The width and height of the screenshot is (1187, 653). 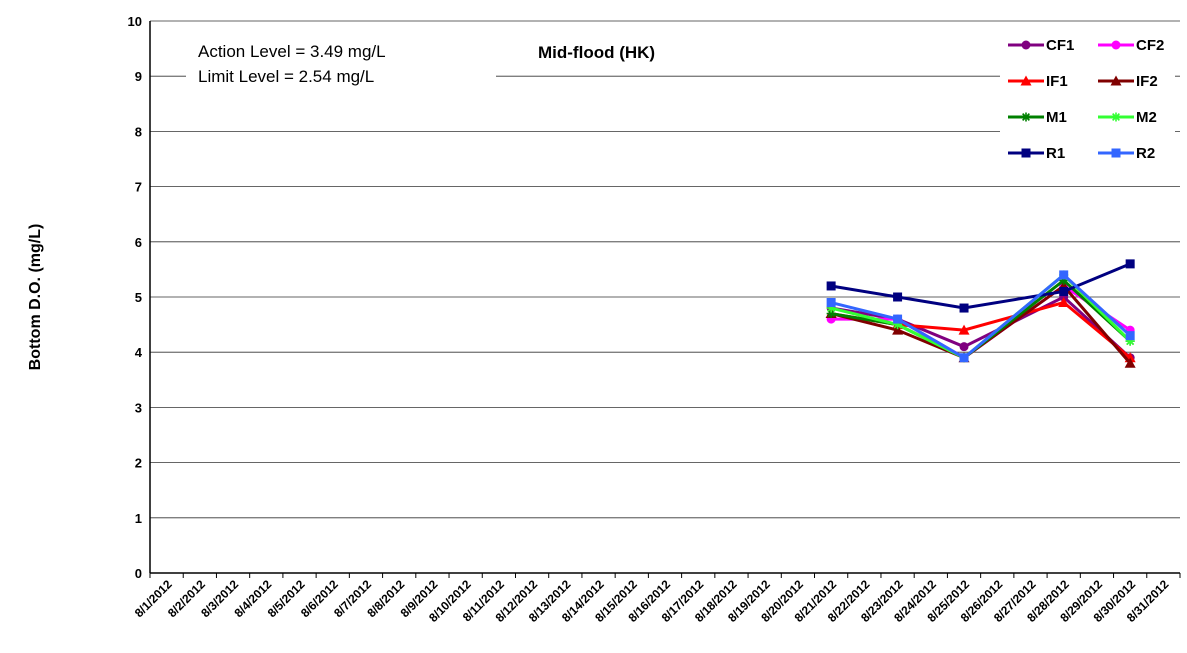 What do you see at coordinates (1026, 117) in the screenshot?
I see `legend-marker-m1` at bounding box center [1026, 117].